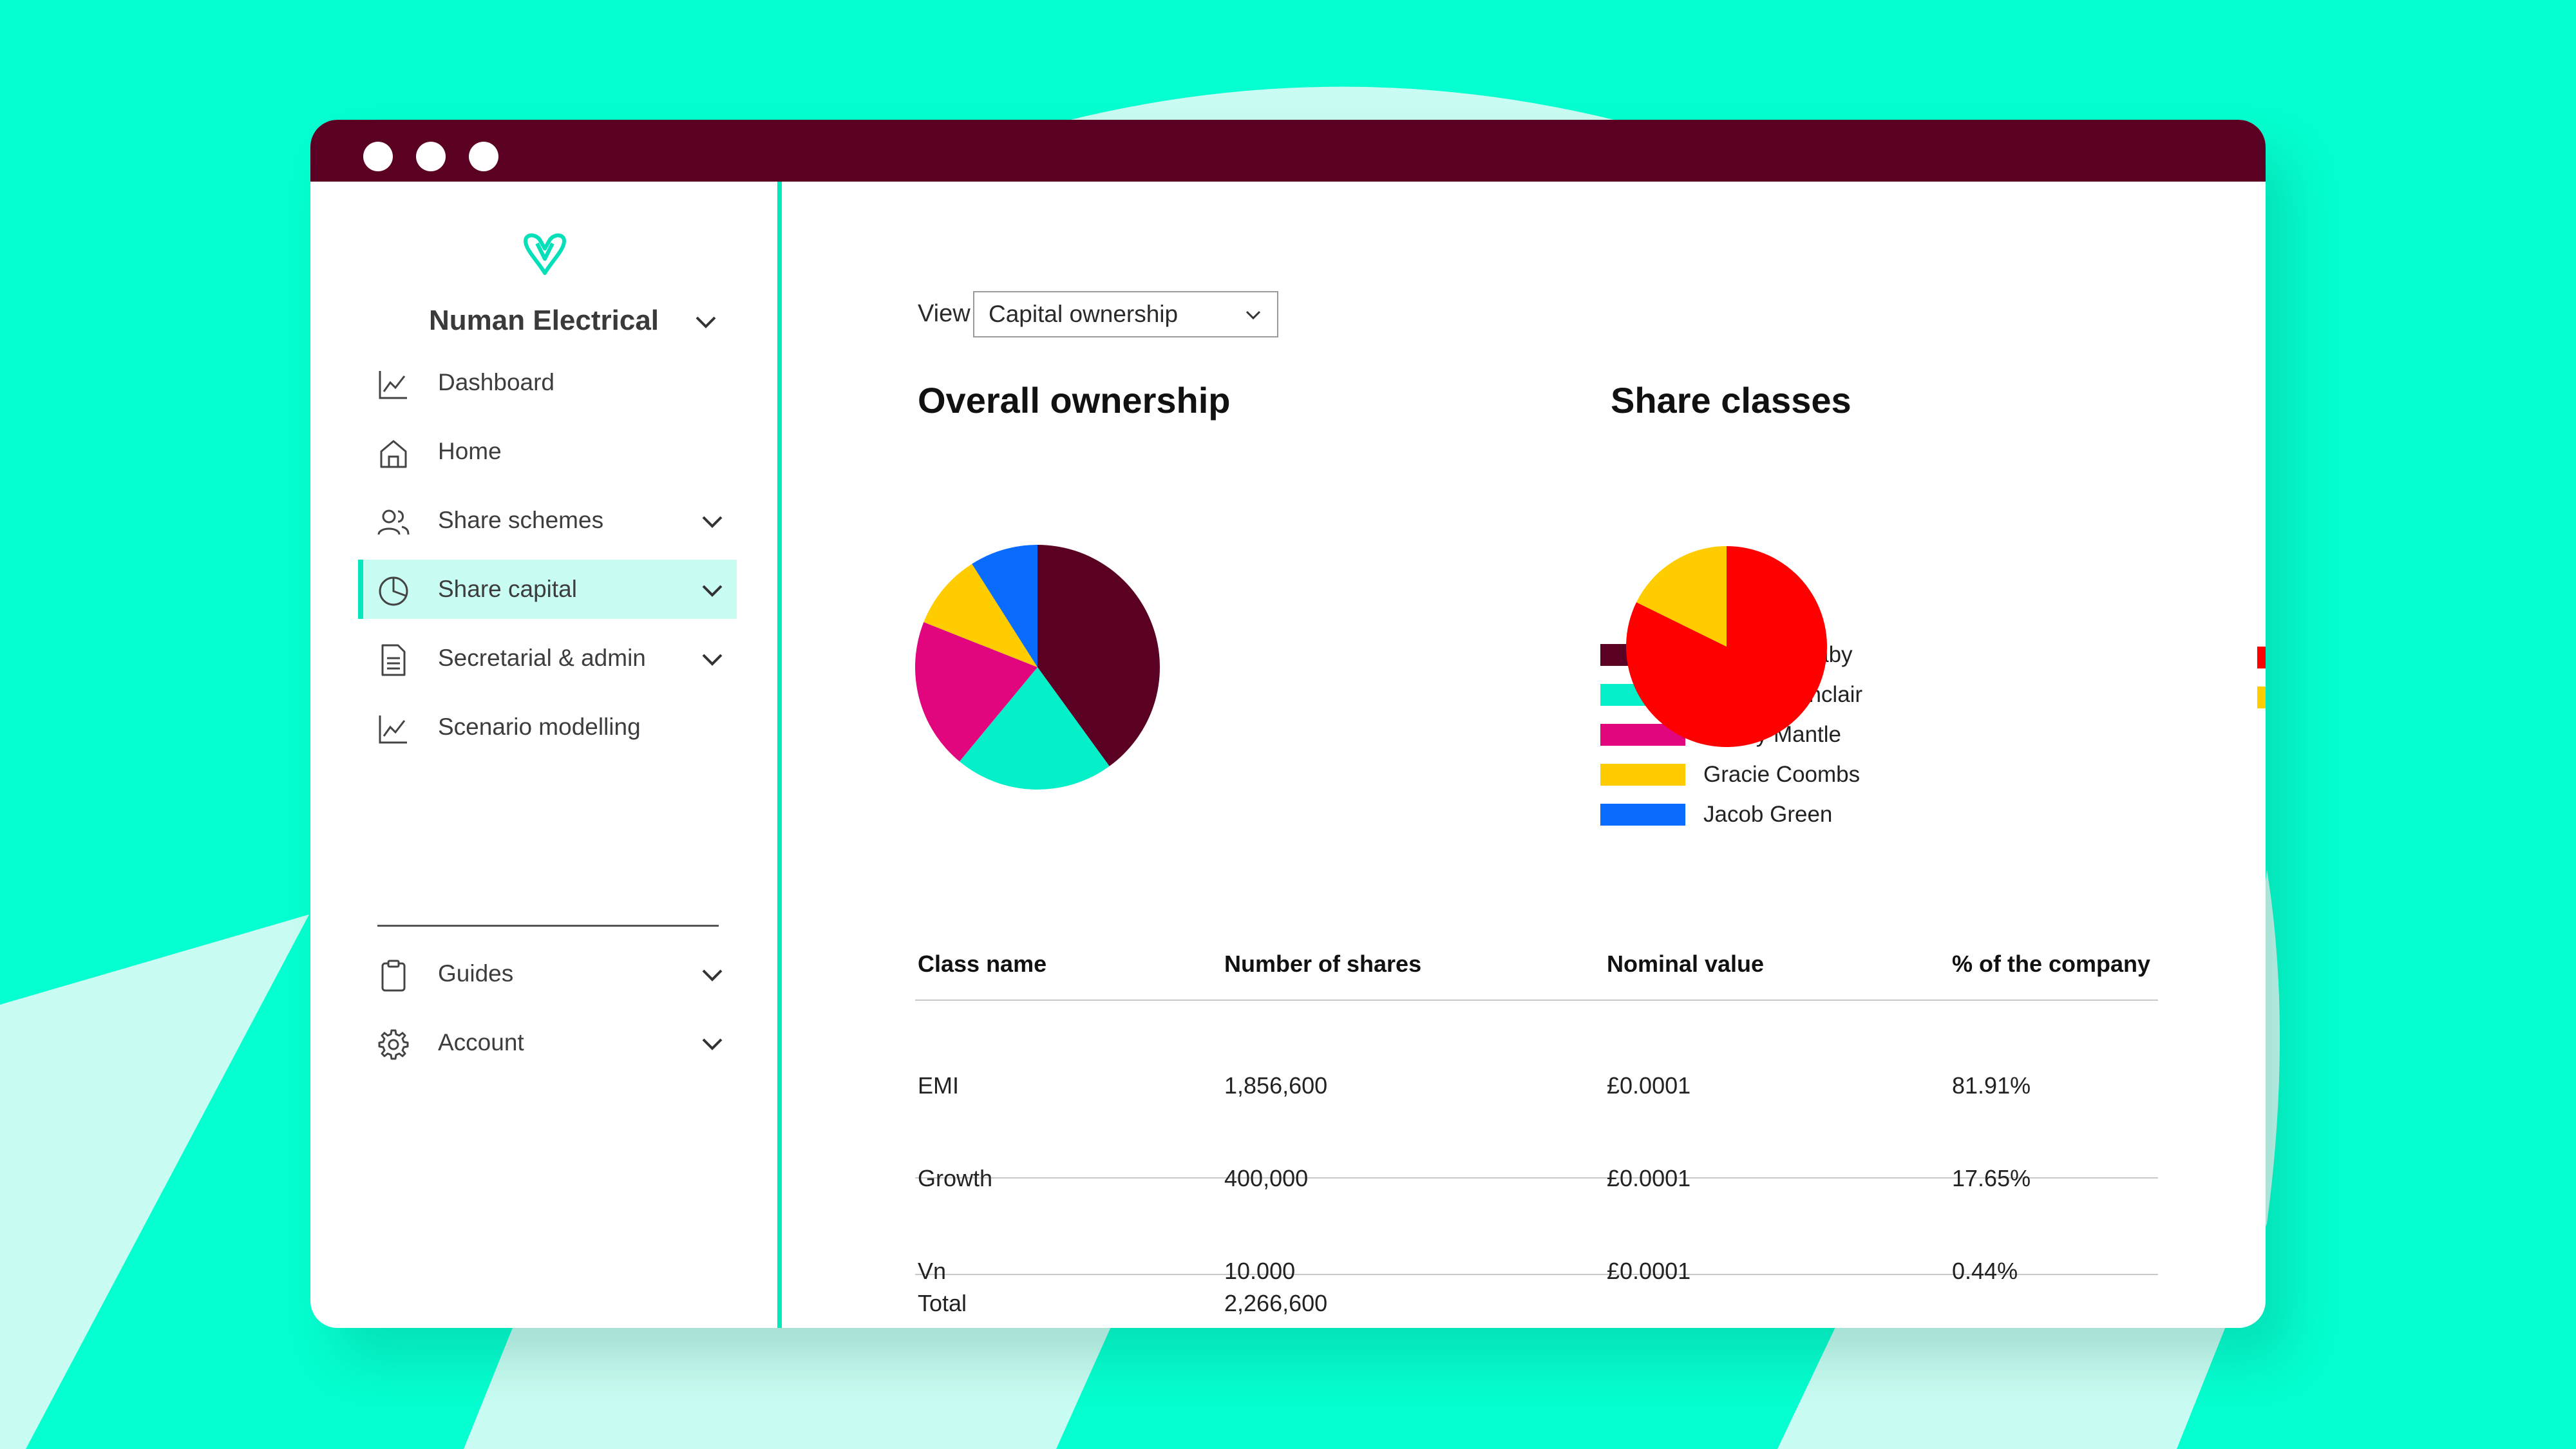  I want to click on sidebar-item-label: Scenario modelling, so click(539, 727).